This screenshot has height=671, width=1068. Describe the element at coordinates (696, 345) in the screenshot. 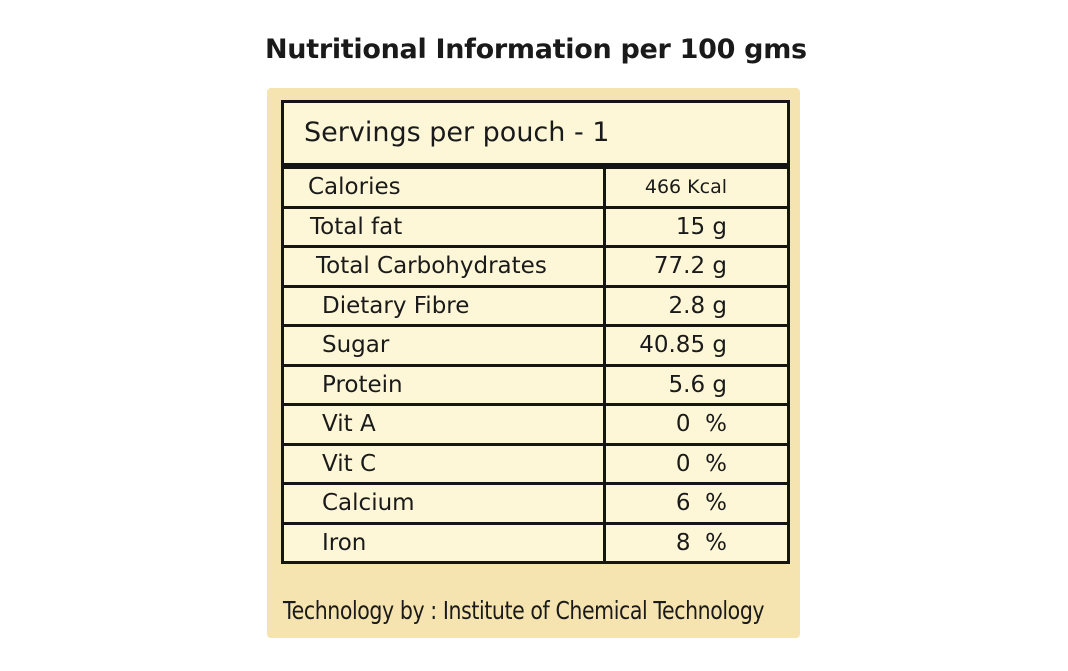

I see `amount: 40.85 g` at that location.